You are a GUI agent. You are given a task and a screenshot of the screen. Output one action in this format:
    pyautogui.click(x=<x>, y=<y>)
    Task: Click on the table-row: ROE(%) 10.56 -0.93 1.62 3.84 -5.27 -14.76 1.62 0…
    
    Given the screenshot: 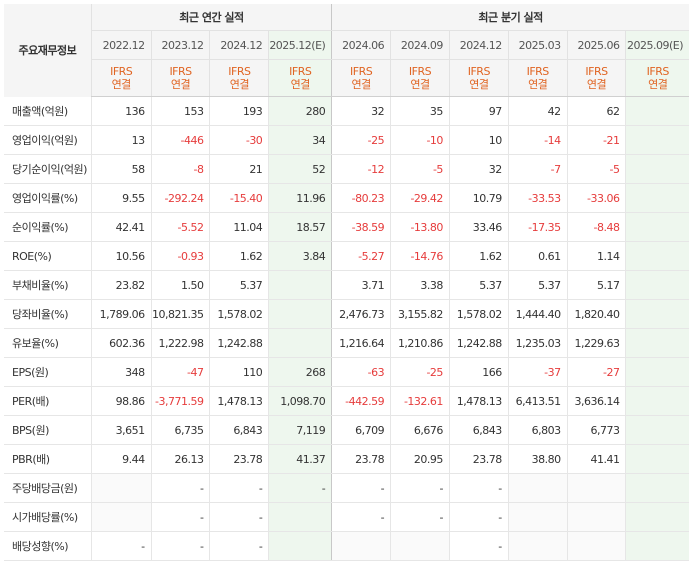 What is the action you would take?
    pyautogui.click(x=346, y=256)
    